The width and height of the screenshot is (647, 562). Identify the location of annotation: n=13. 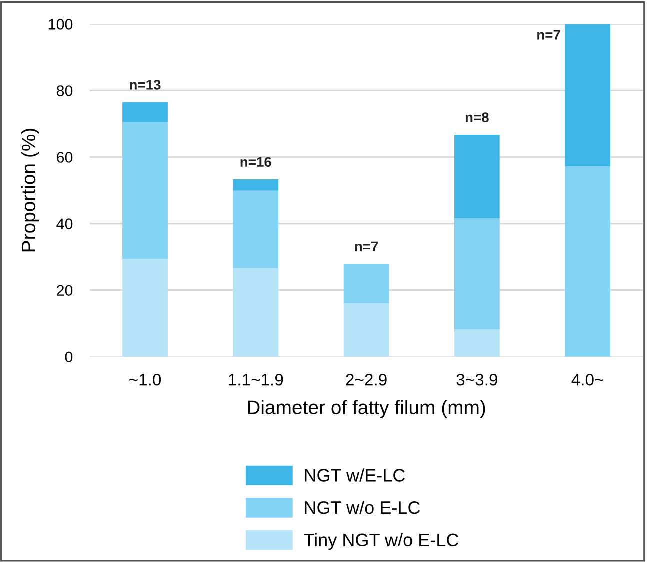
(145, 85).